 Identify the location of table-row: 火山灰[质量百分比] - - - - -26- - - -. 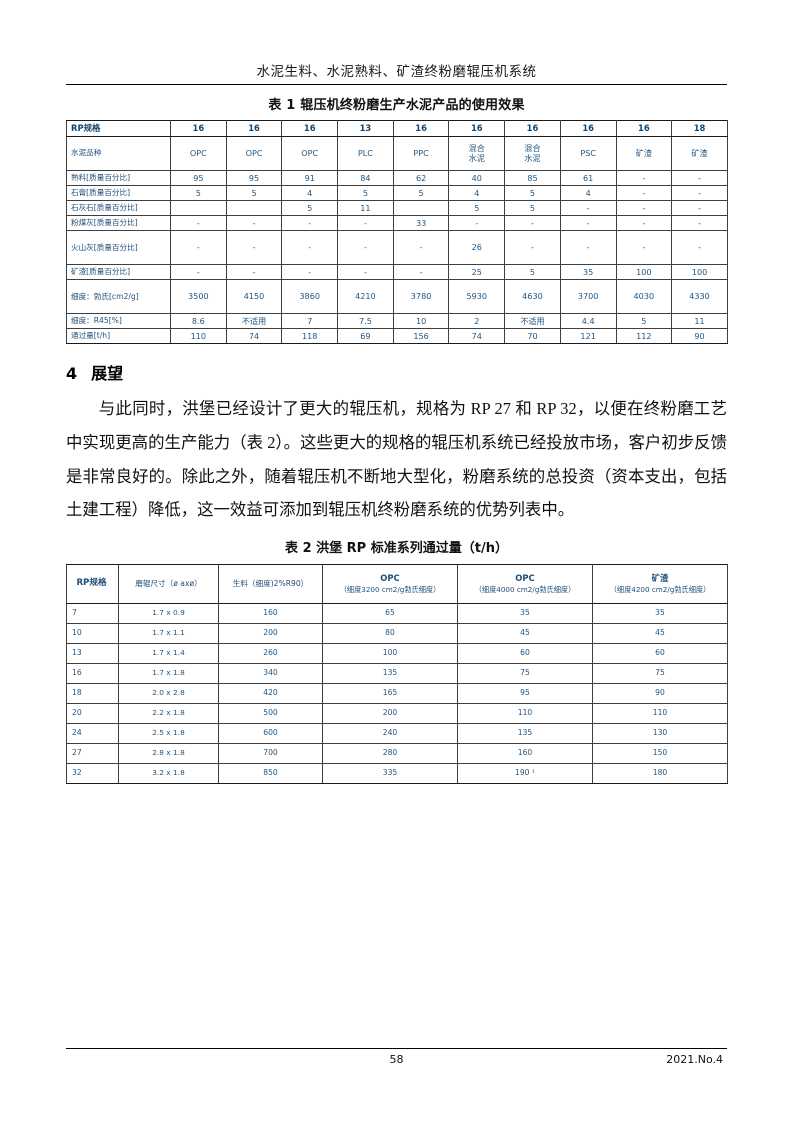
(397, 247).